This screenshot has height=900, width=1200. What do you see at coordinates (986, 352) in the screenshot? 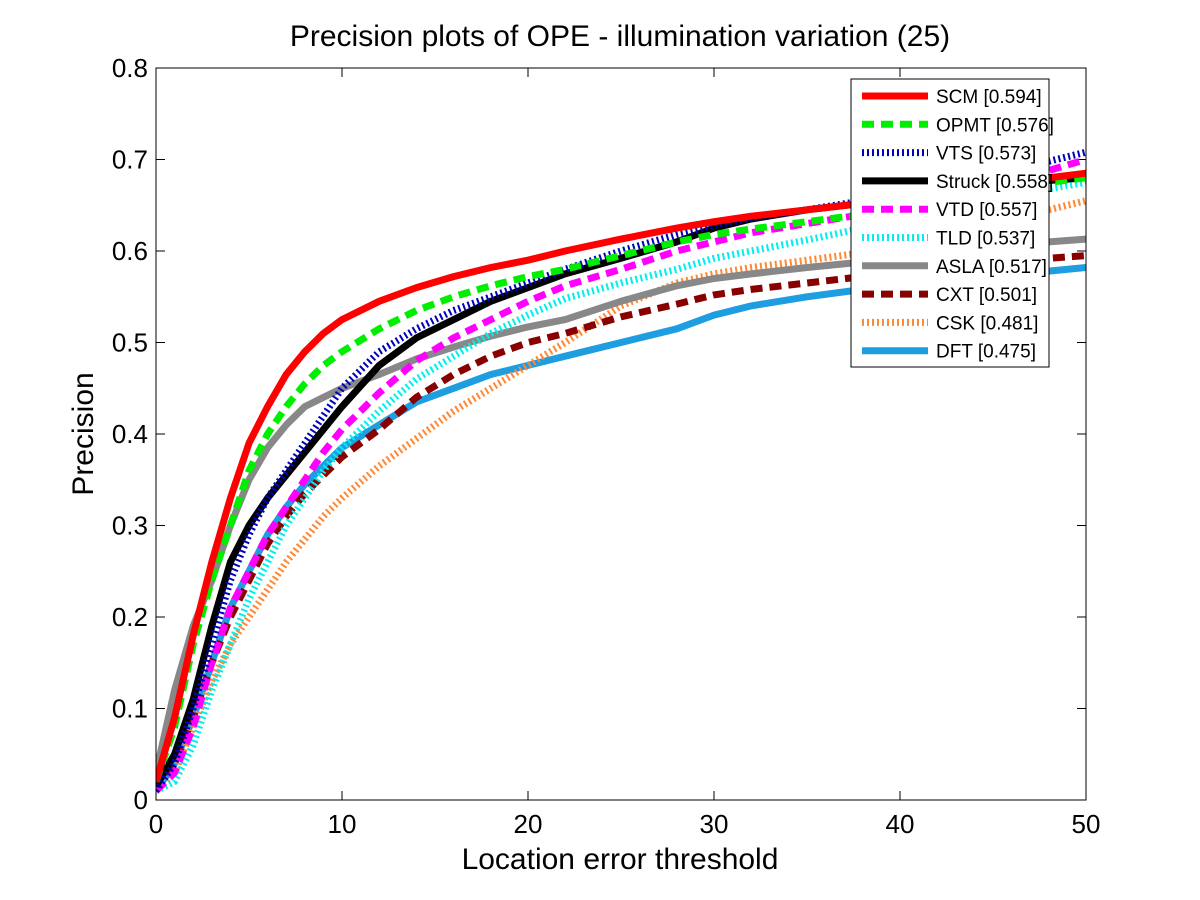
I see `legend-label: DFT [0.475]` at bounding box center [986, 352].